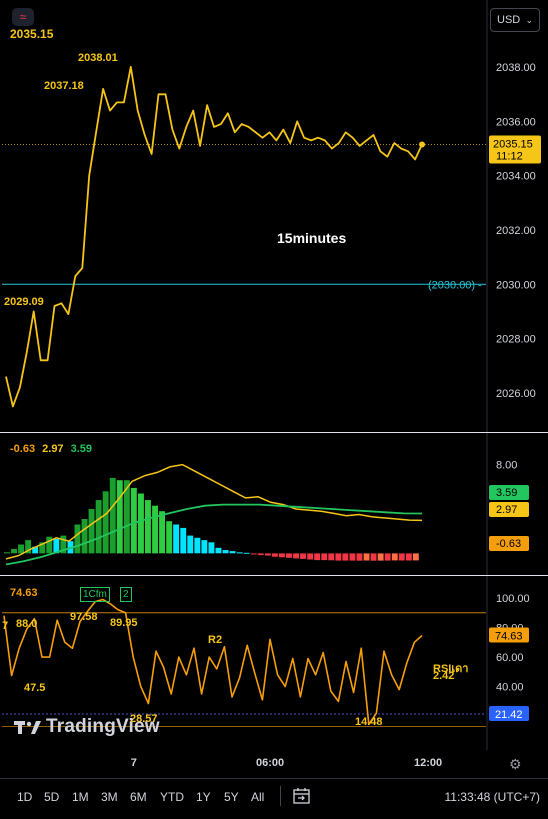  Describe the element at coordinates (515, 149) in the screenshot. I see `last-price-tag` at that location.